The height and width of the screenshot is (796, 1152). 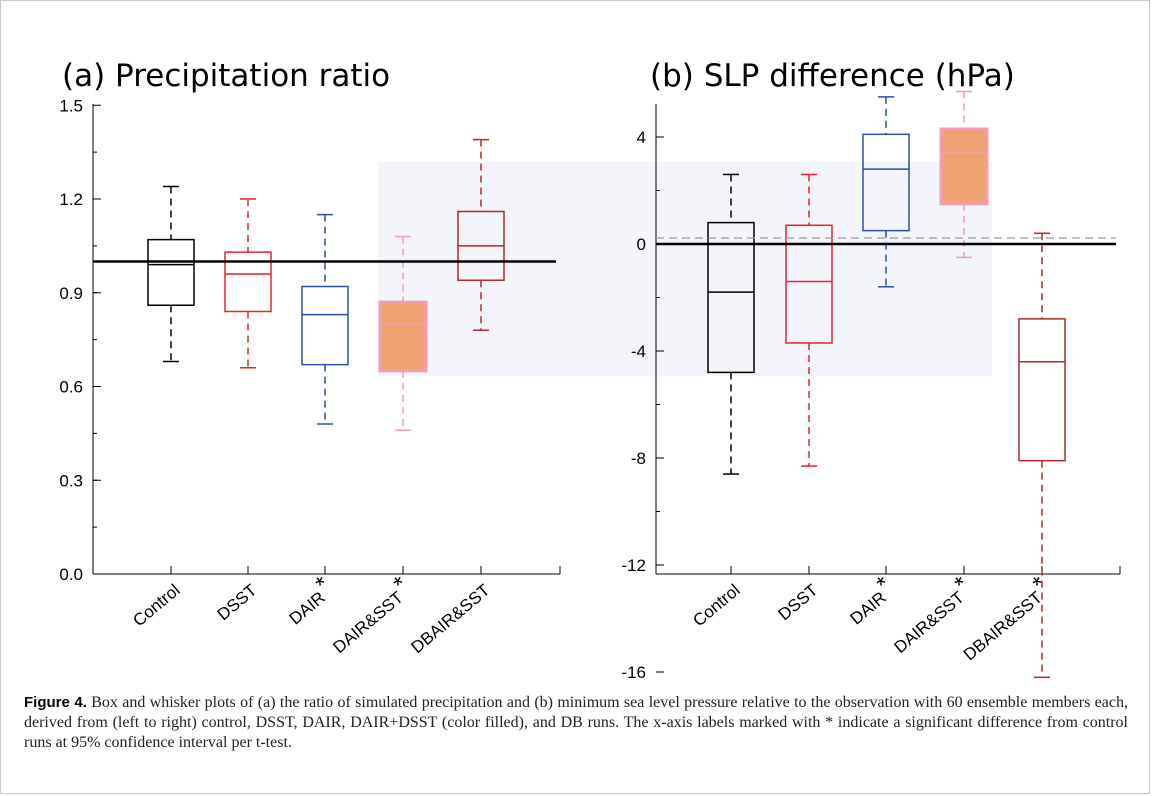 I want to click on y-tick-label: 1.5, so click(x=71, y=105).